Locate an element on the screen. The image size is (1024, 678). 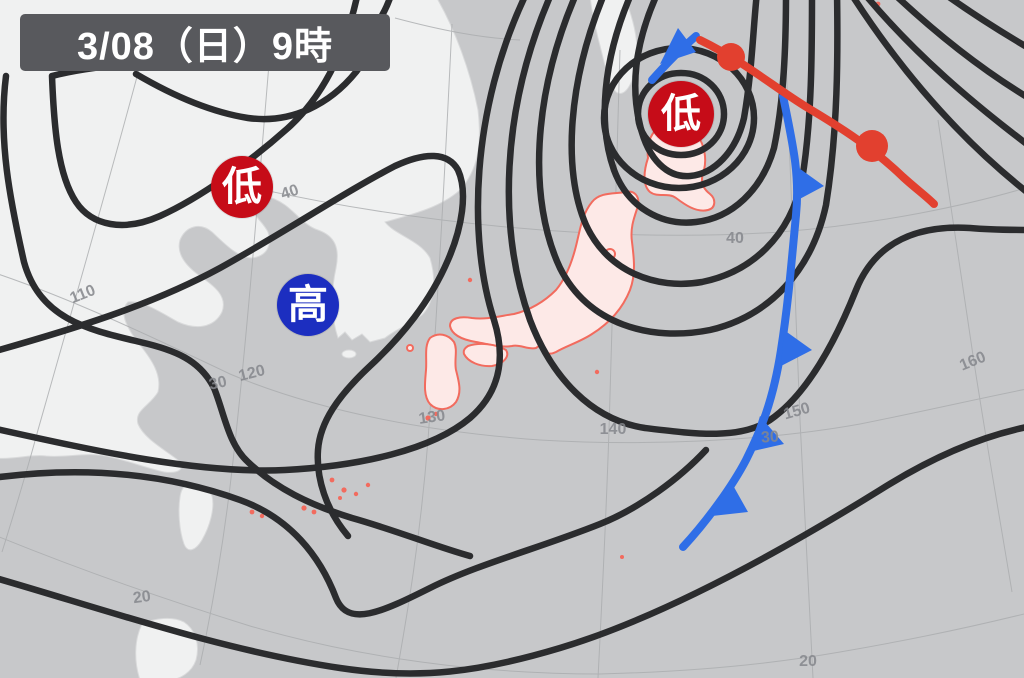
grid-coordinate-label: 130 is located at coordinates (432, 417).